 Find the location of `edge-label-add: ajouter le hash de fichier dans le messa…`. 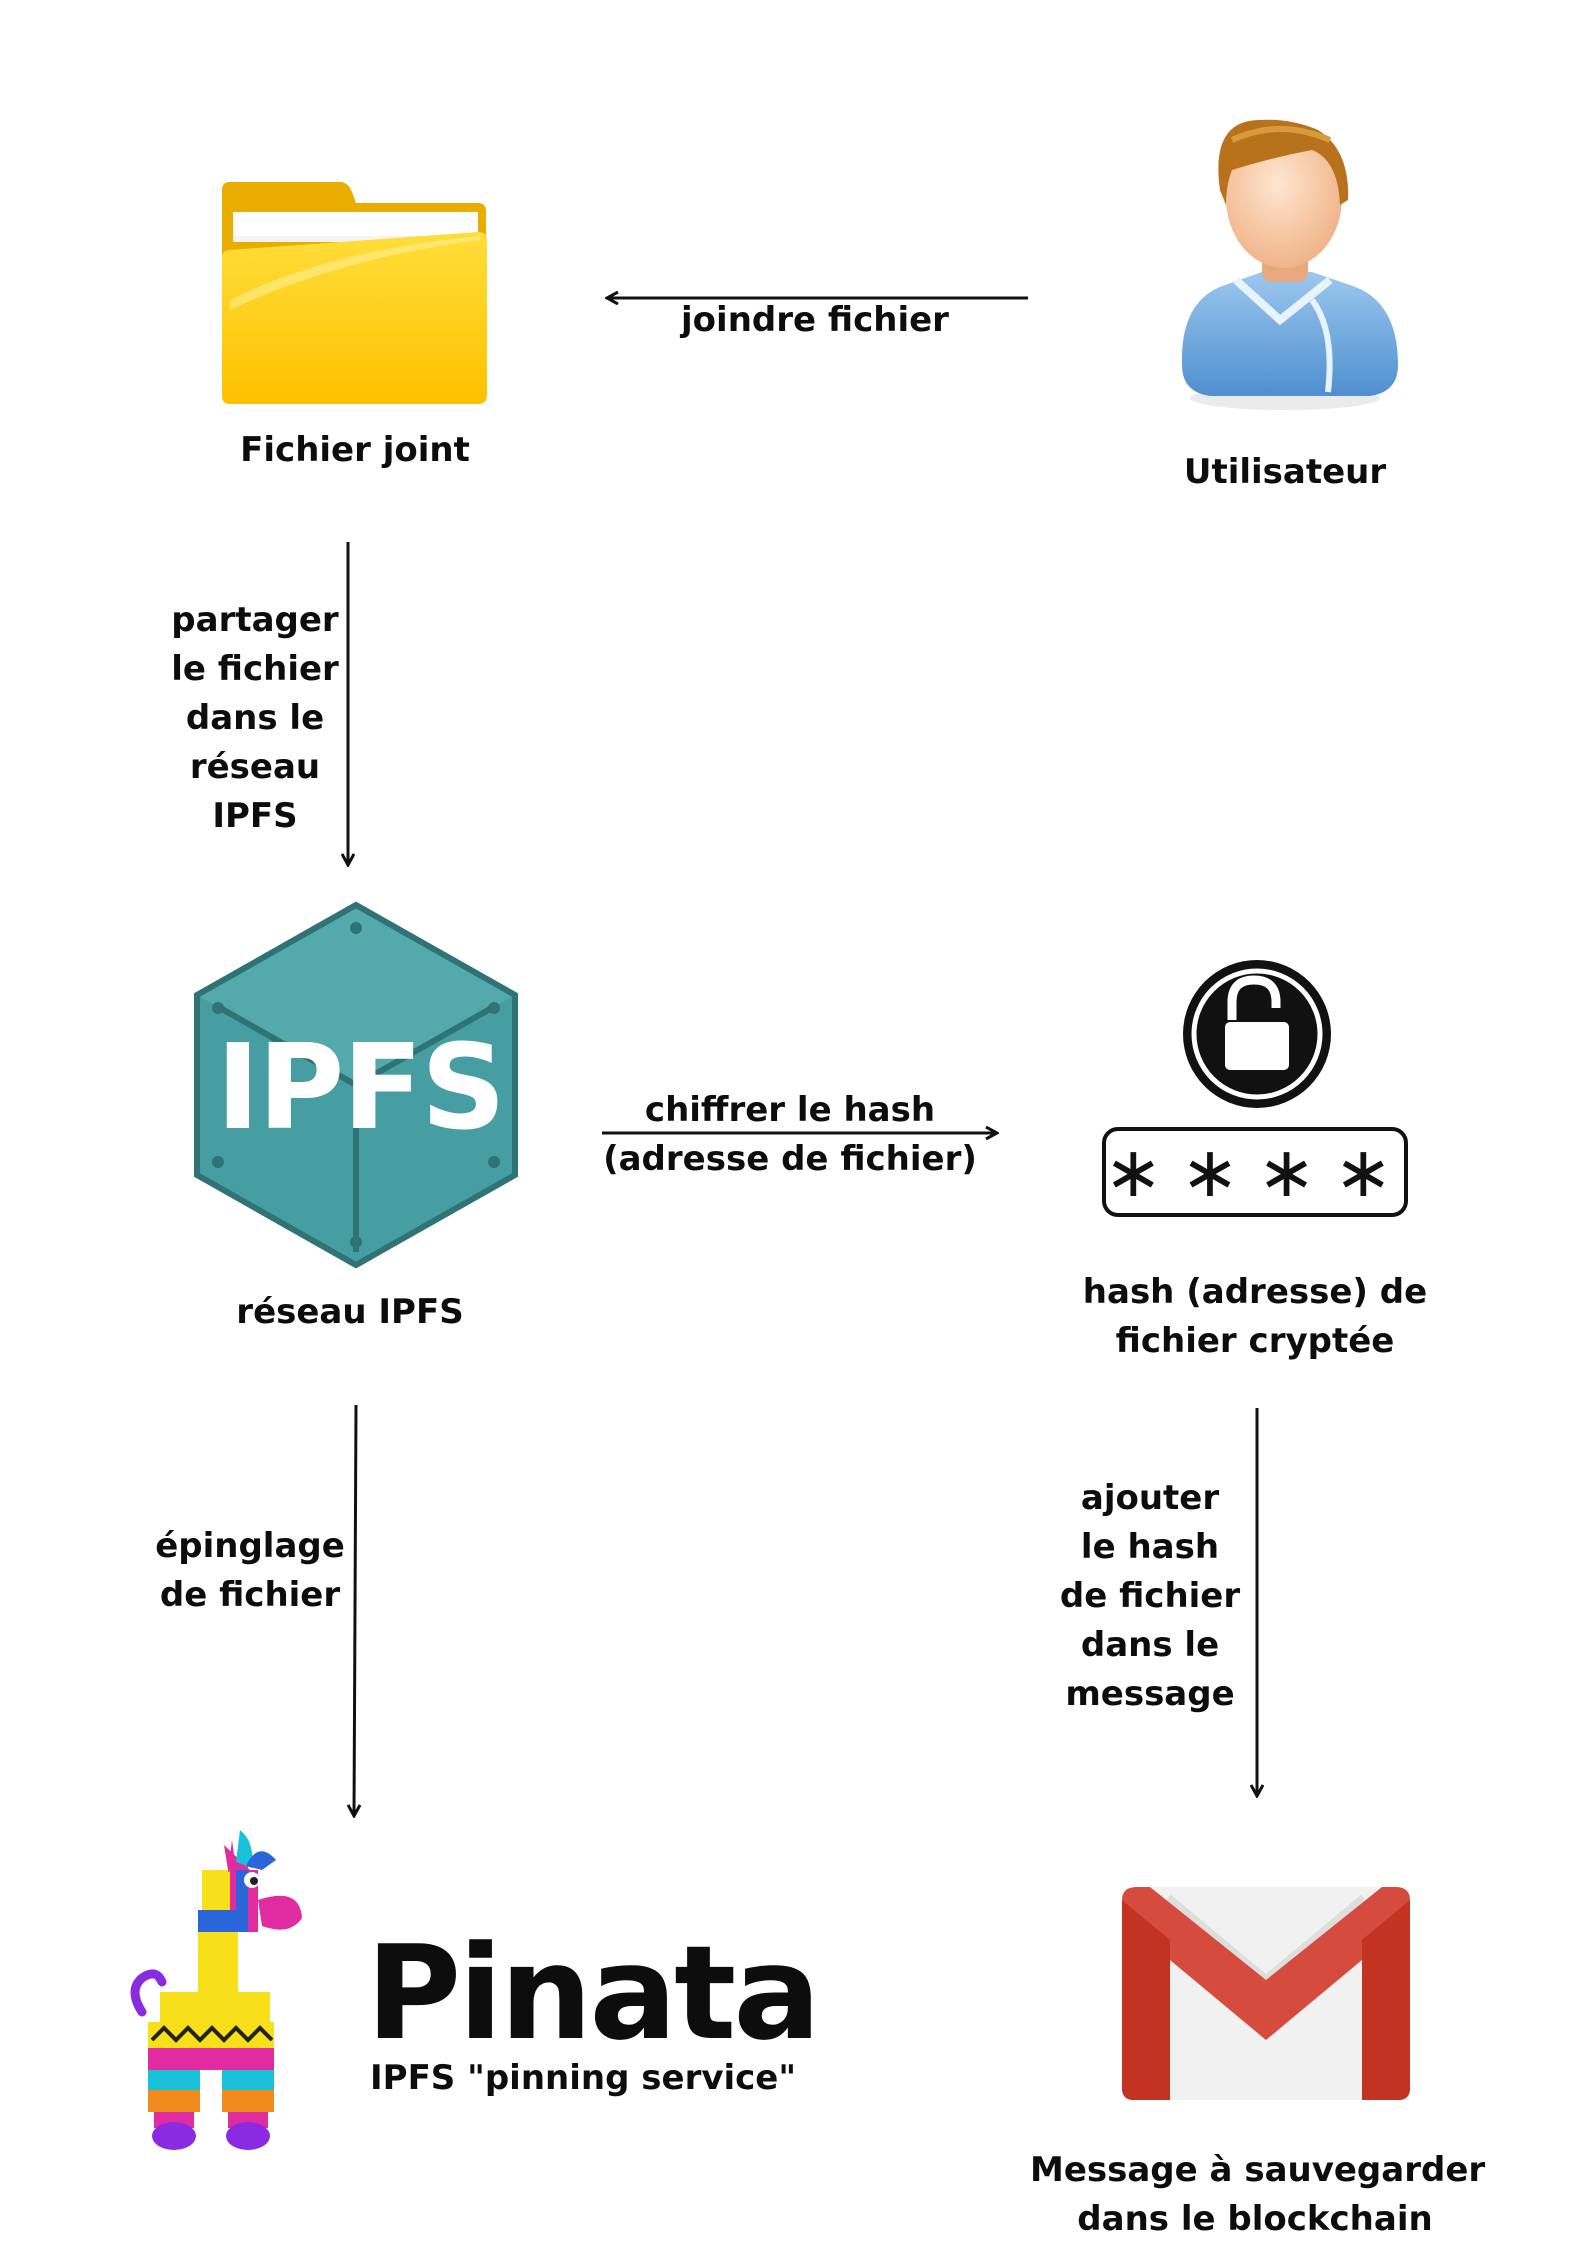

edge-label-add: ajouter le hash de fichier dans le messa… is located at coordinates (1150, 1596).